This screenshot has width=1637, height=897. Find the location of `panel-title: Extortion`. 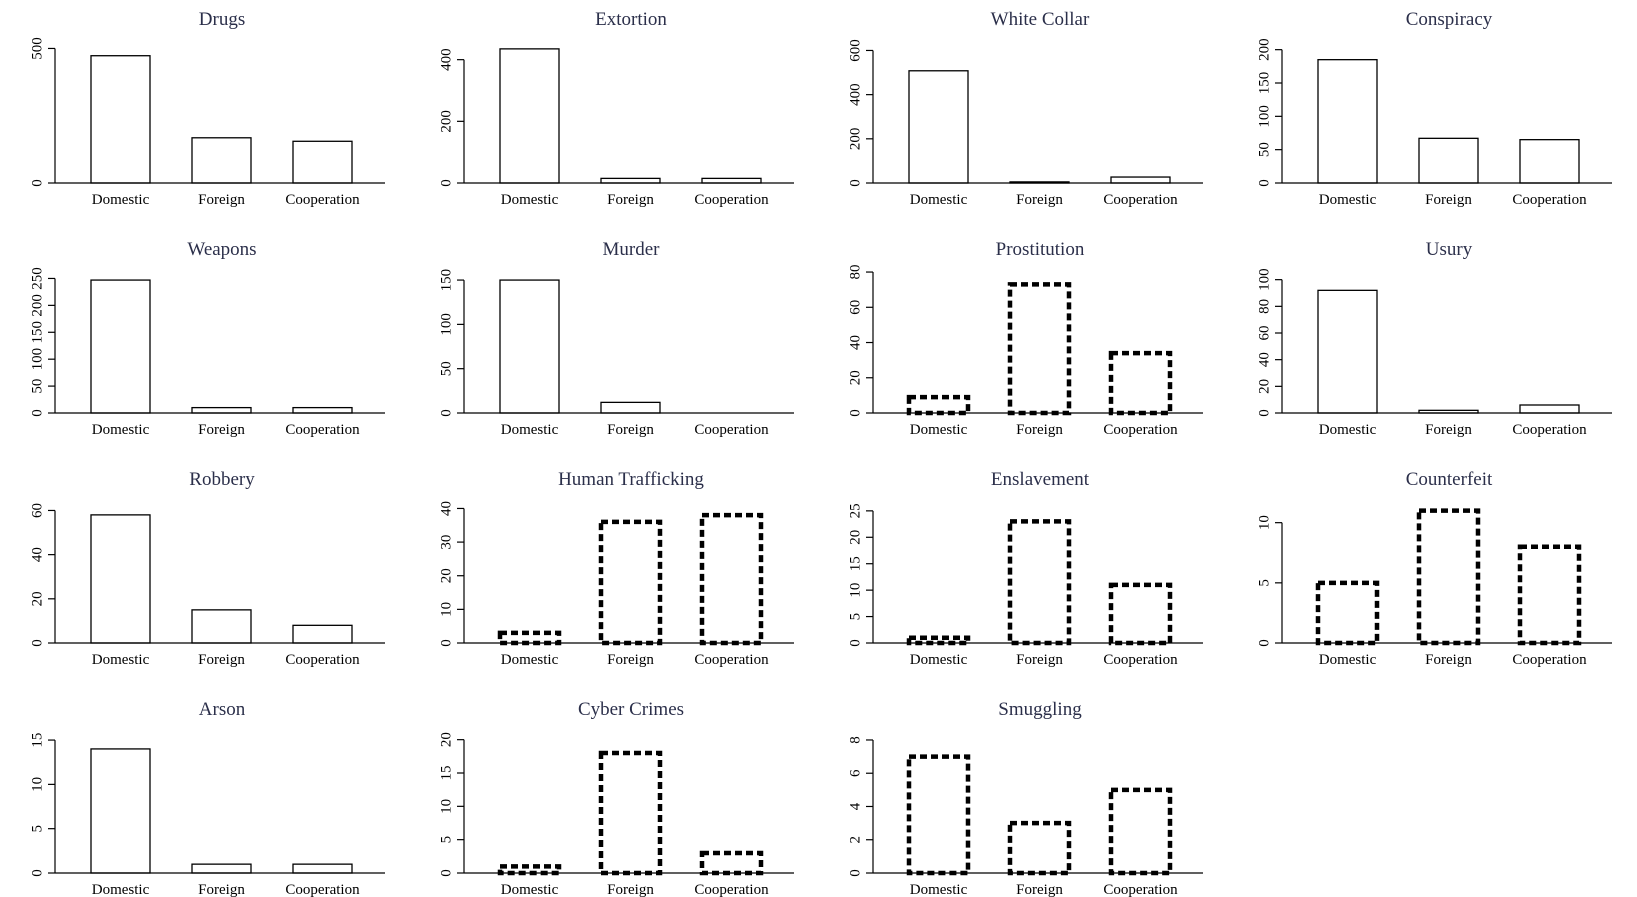

panel-title: Extortion is located at coordinates (631, 19).